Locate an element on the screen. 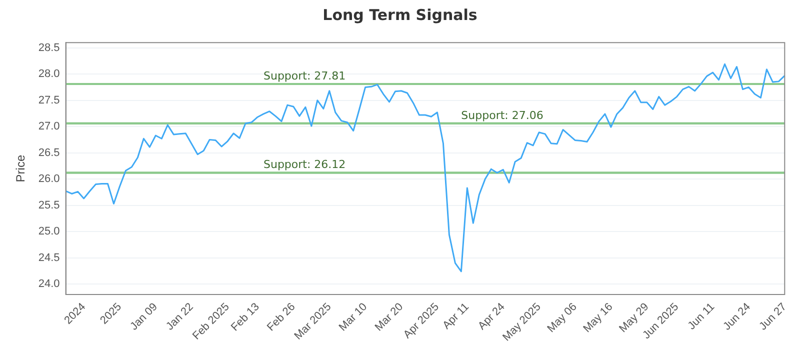 This screenshot has width=800, height=350. y-tick-label: 24.0 is located at coordinates (49, 284).